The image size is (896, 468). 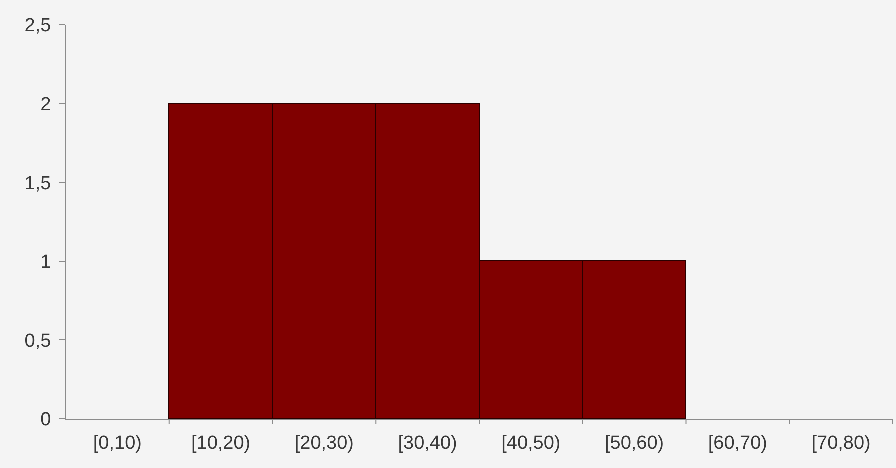 I want to click on y-tick-label: 2,5, so click(x=38, y=26).